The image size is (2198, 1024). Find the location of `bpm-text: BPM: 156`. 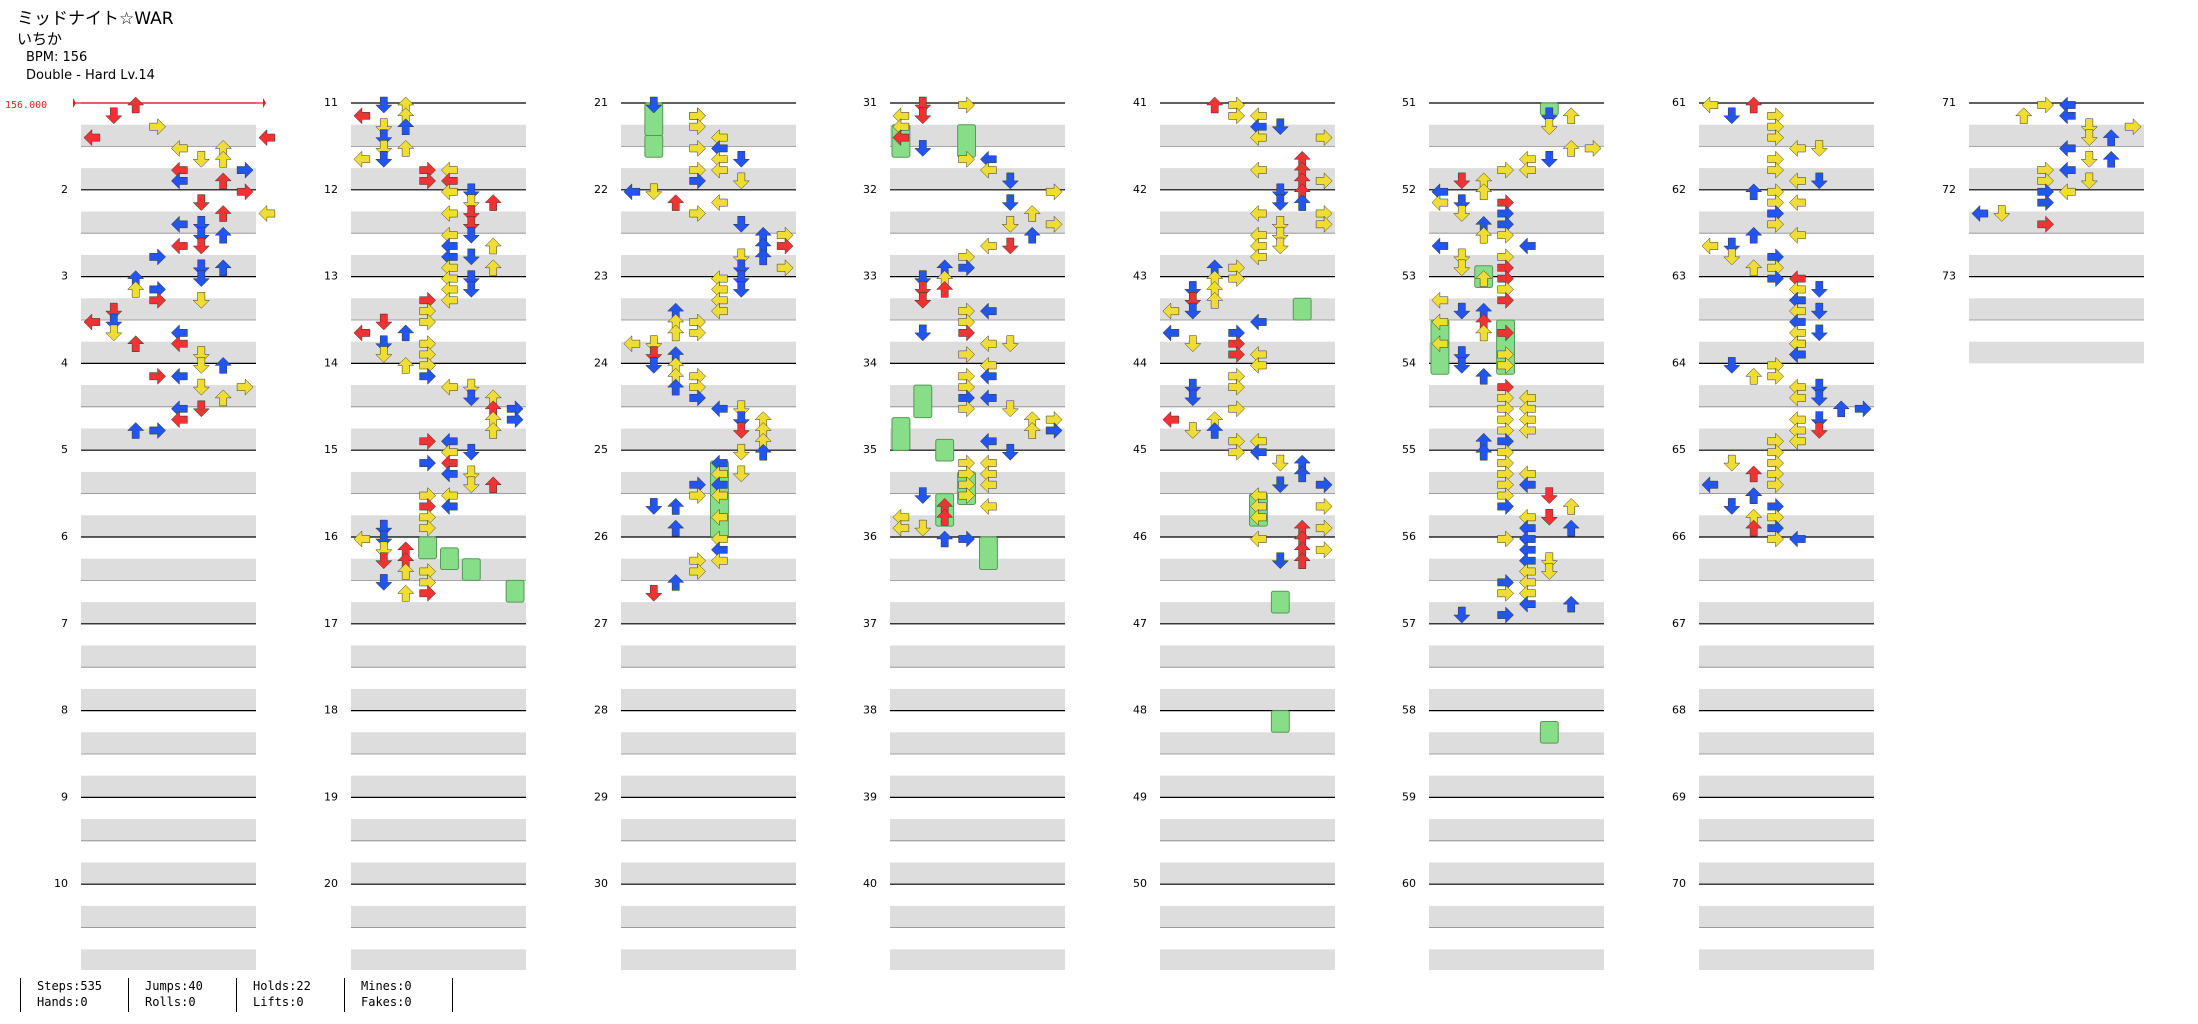

bpm-text: BPM: 156 is located at coordinates (57, 57).